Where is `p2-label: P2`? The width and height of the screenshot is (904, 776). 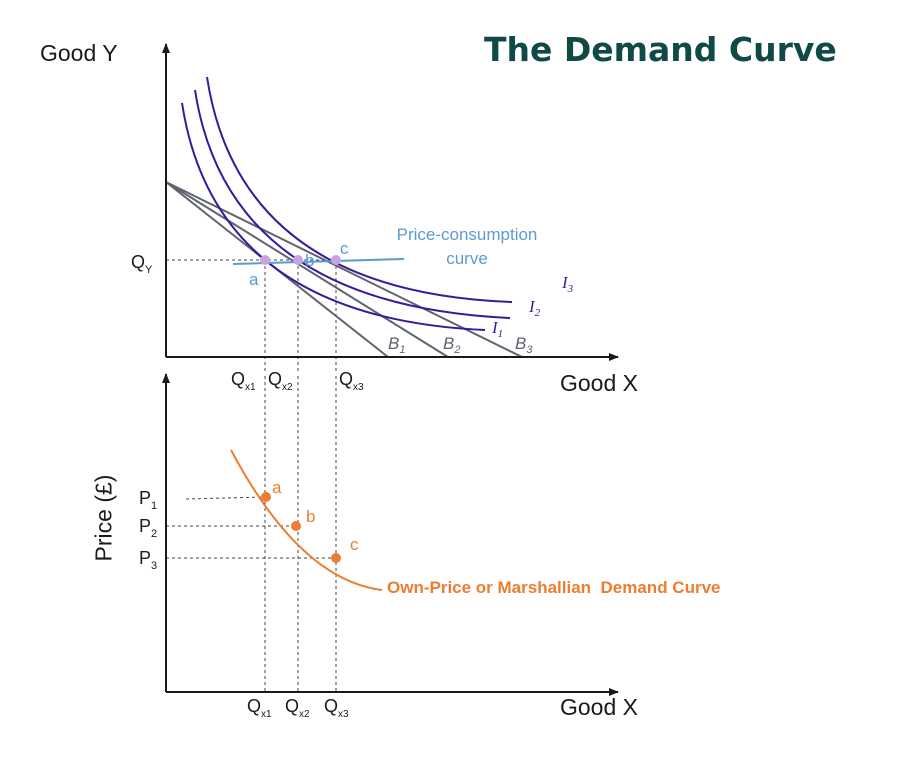 p2-label: P2 is located at coordinates (148, 528).